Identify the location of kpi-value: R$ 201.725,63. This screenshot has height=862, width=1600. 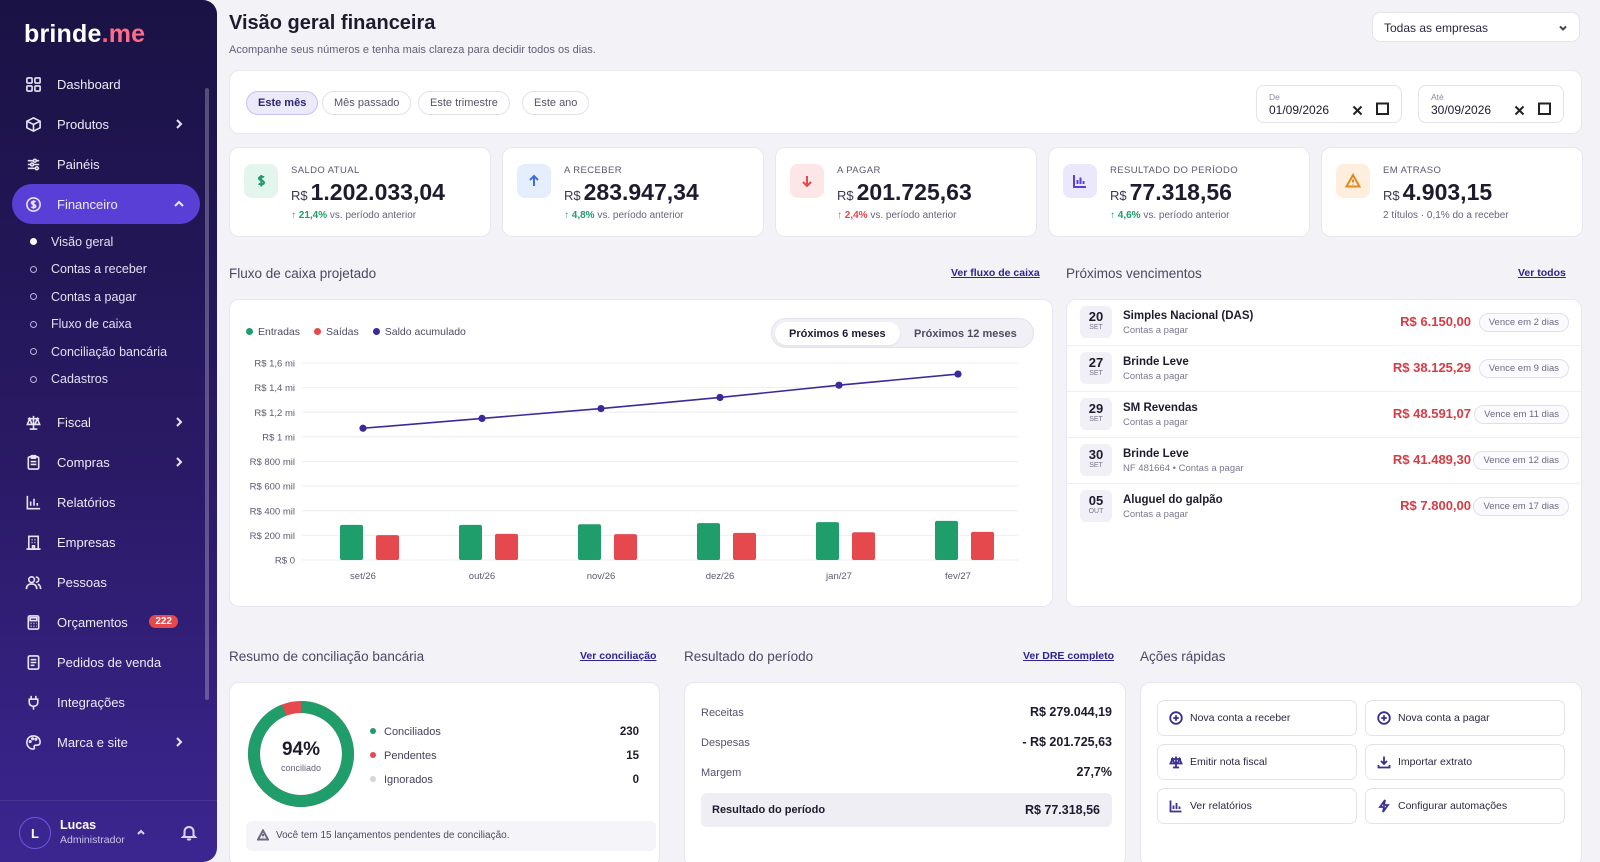
(904, 192).